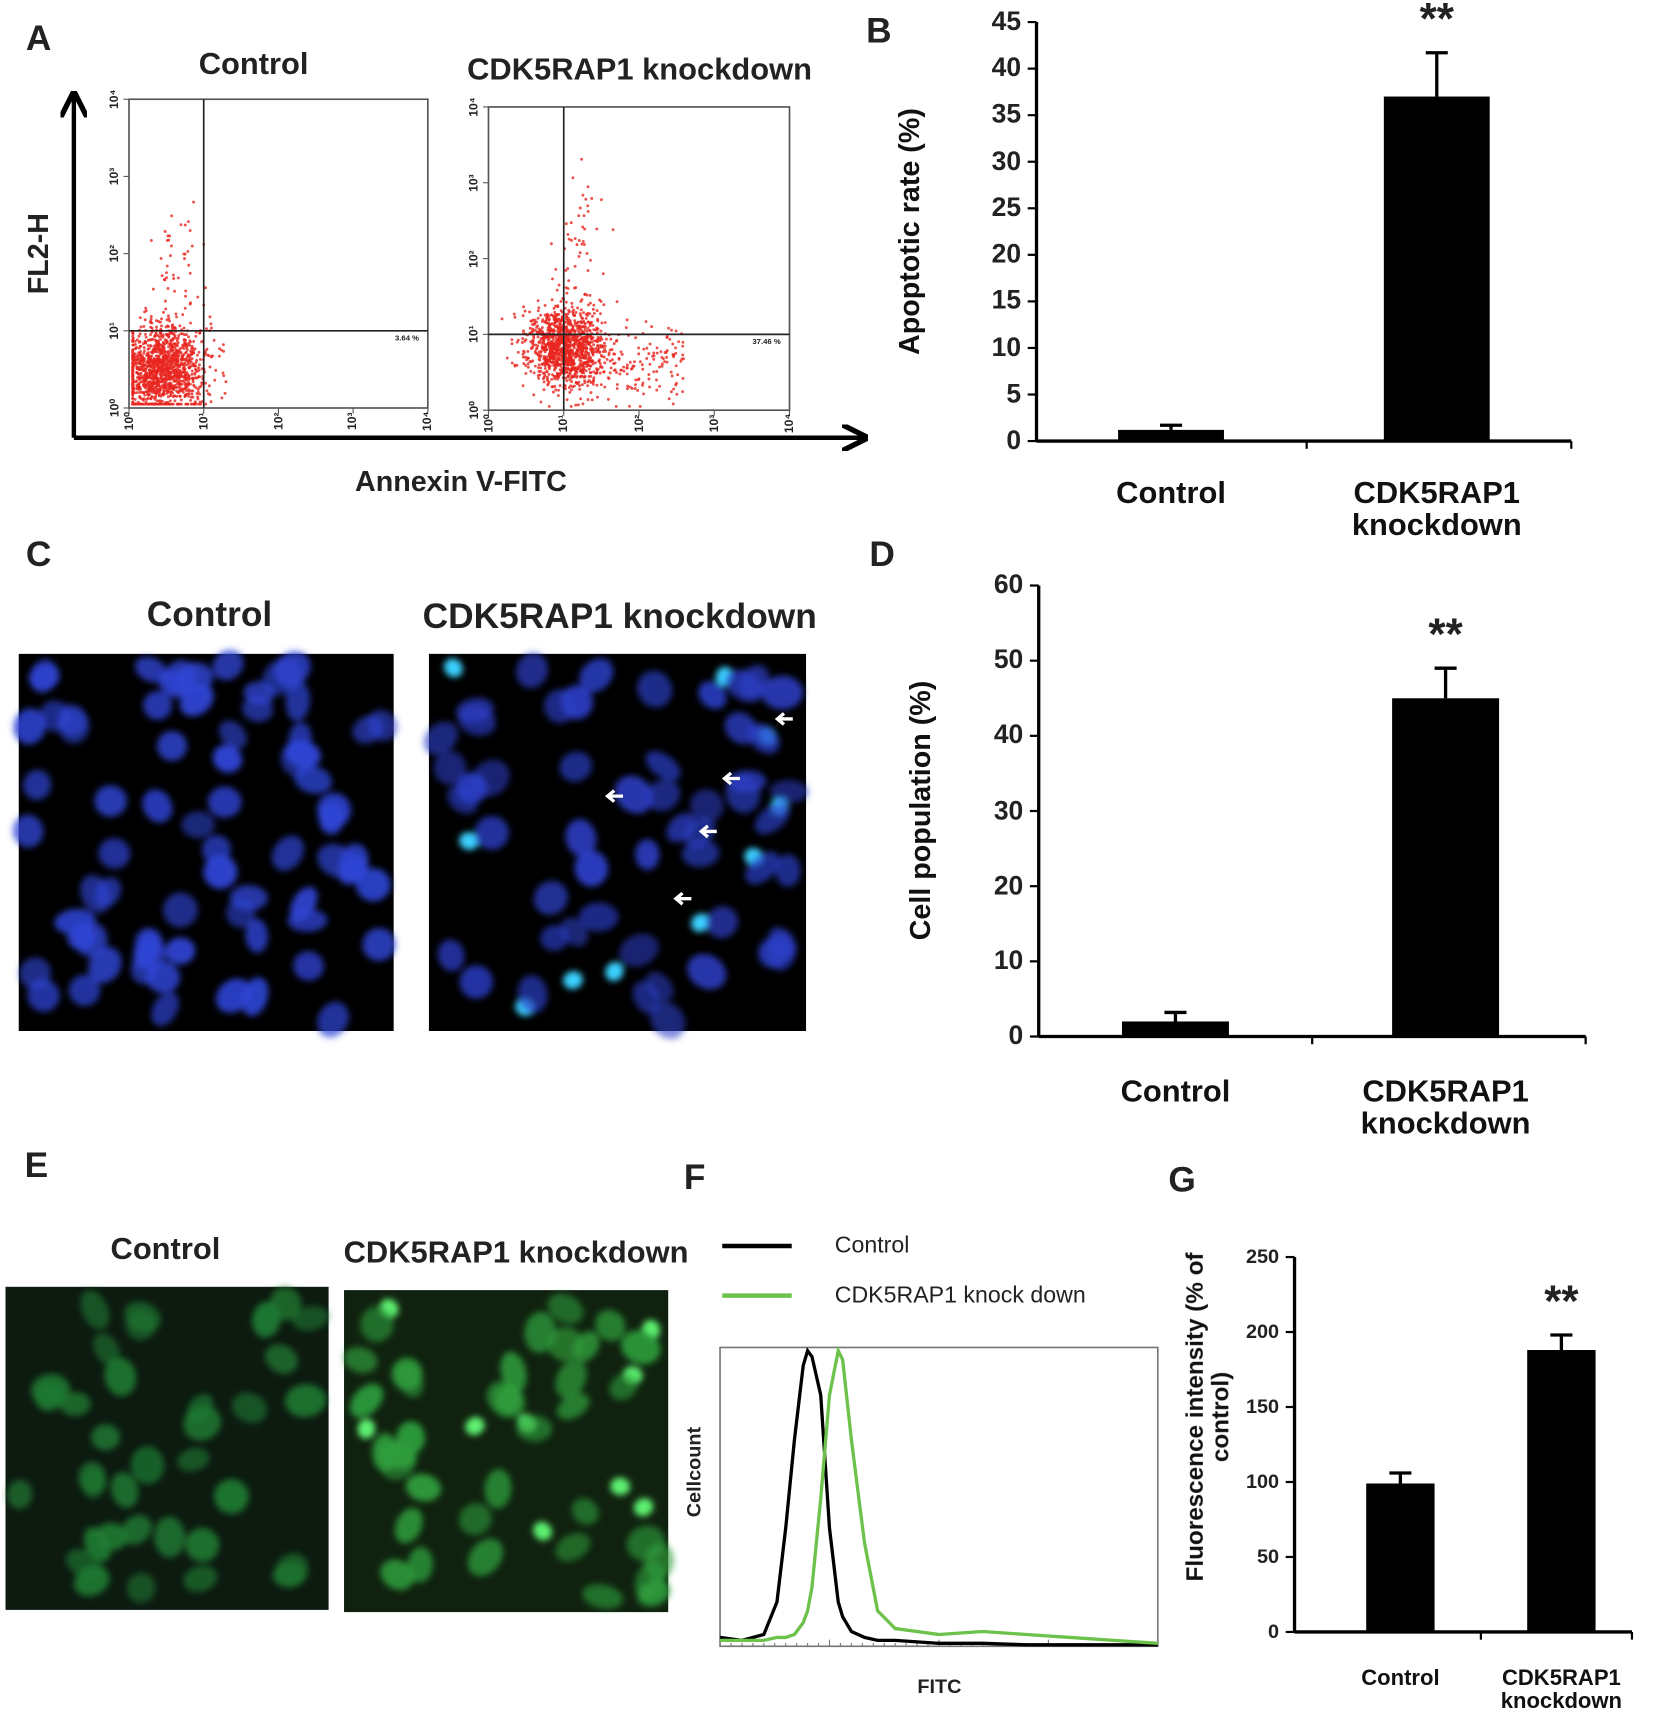 This screenshot has width=1654, height=1728. What do you see at coordinates (1445, 682) in the screenshot?
I see `error-bar` at bounding box center [1445, 682].